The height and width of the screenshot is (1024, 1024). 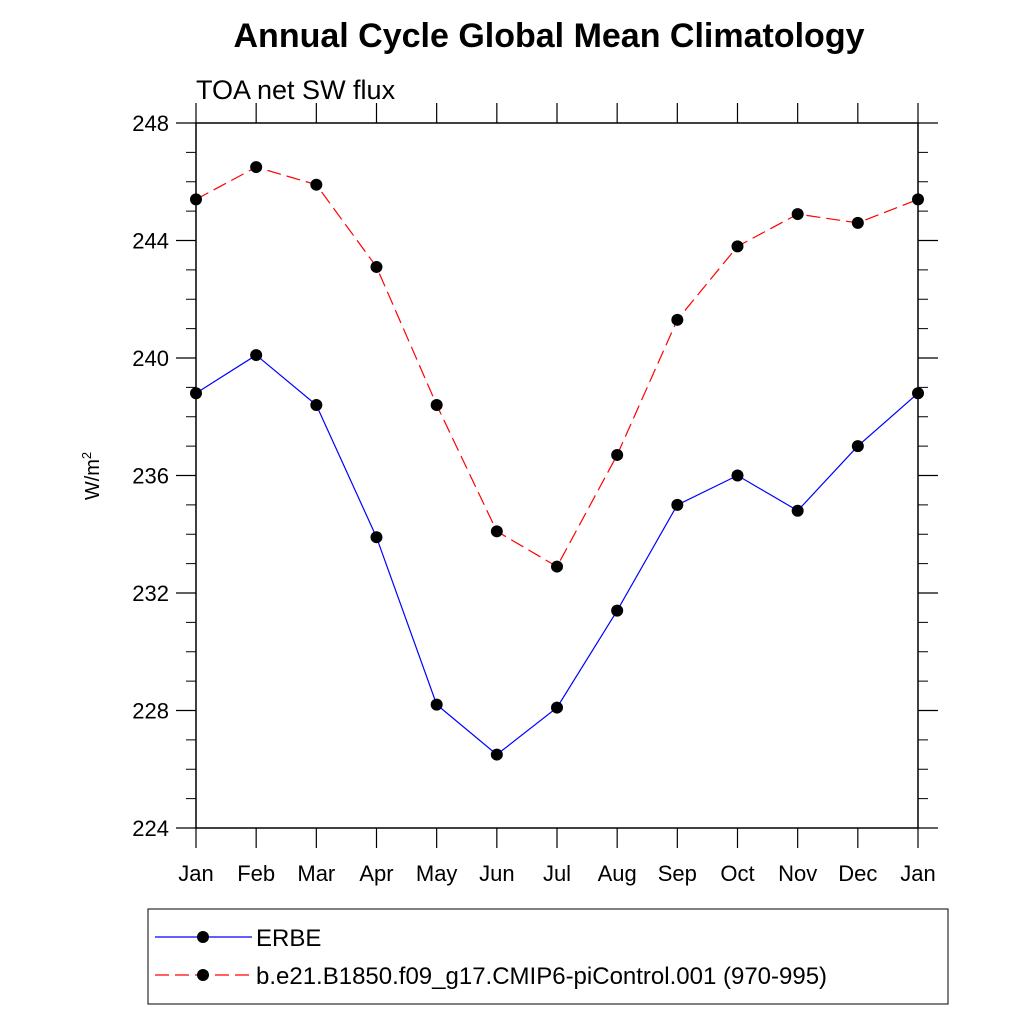 I want to click on x-tick-label: May, so click(x=437, y=873).